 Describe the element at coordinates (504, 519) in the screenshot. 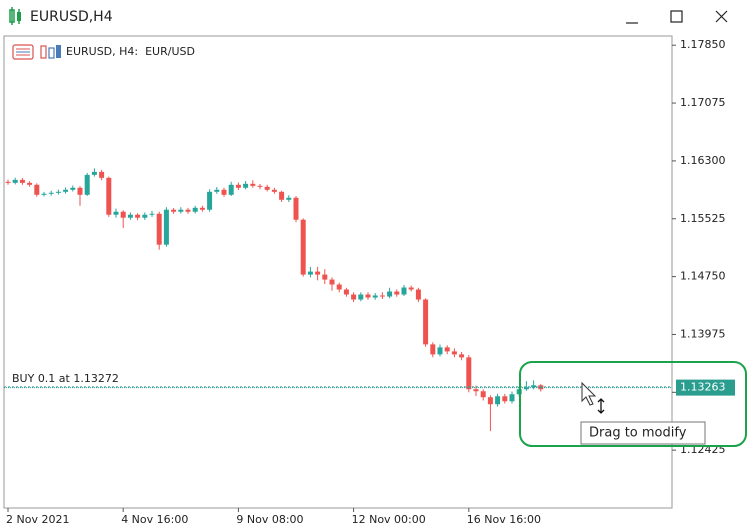

I see `x-tick-label: 16 Nov 16:00` at that location.